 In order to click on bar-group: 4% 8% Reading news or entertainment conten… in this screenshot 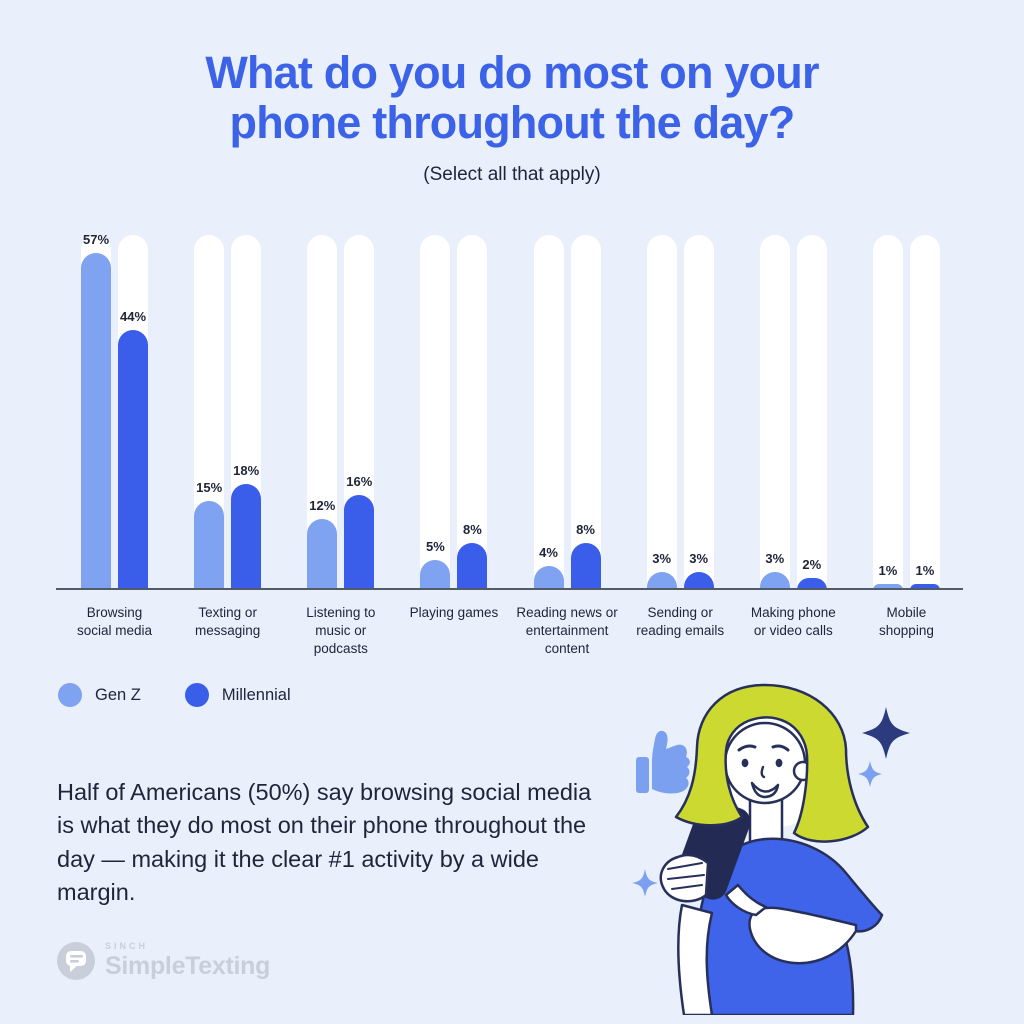, I will do `click(567, 445)`.